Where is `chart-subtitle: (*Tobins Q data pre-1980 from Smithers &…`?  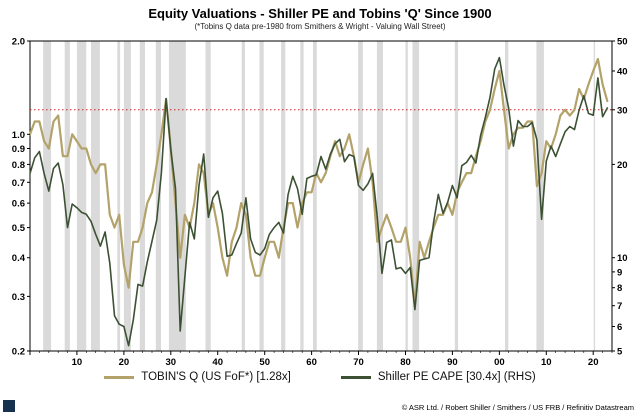
chart-subtitle: (*Tobins Q data pre-1980 from Smithers &… is located at coordinates (320, 26).